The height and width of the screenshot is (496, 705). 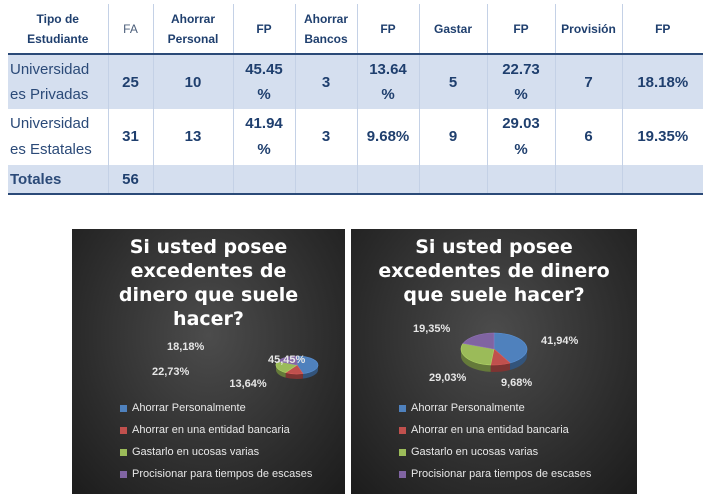 What do you see at coordinates (325, 29) in the screenshot?
I see `header-cell: Ahorrar Bancos` at bounding box center [325, 29].